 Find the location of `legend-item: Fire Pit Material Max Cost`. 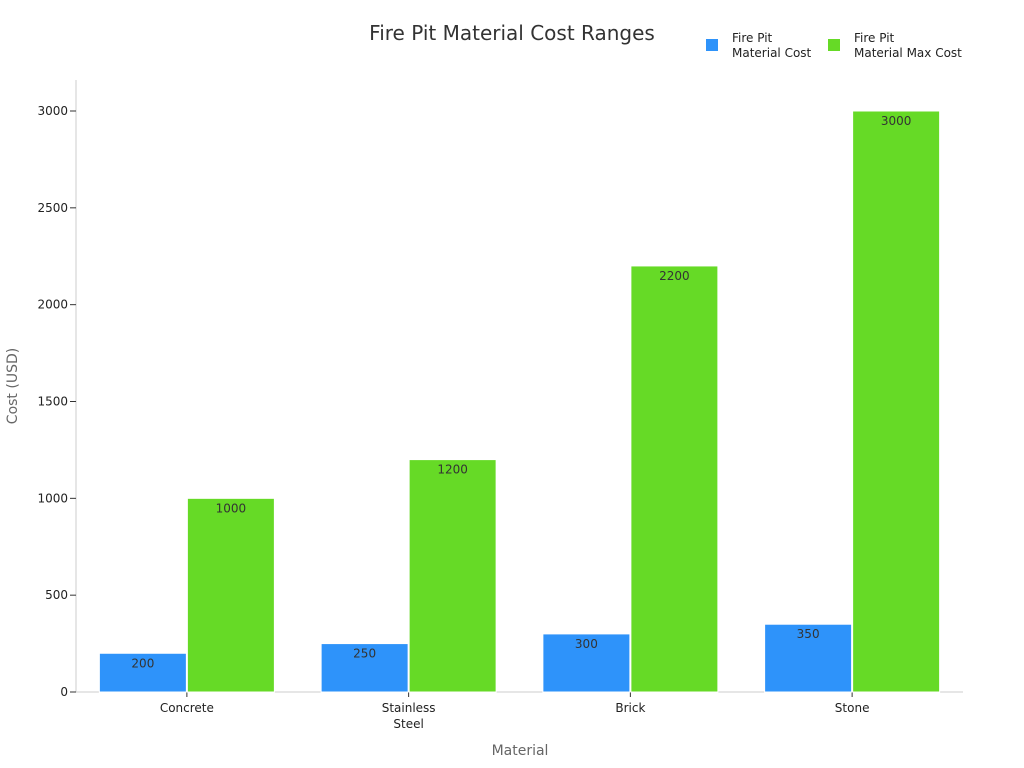

legend-item: Fire Pit Material Max Cost is located at coordinates (895, 45).